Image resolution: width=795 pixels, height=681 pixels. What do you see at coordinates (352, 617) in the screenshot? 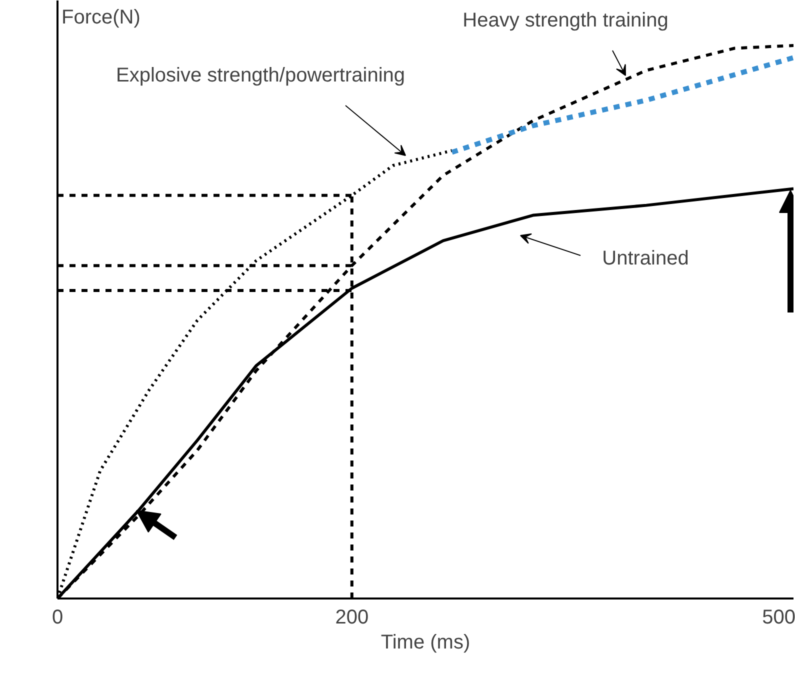
I see `x-tick-label: 200` at bounding box center [352, 617].